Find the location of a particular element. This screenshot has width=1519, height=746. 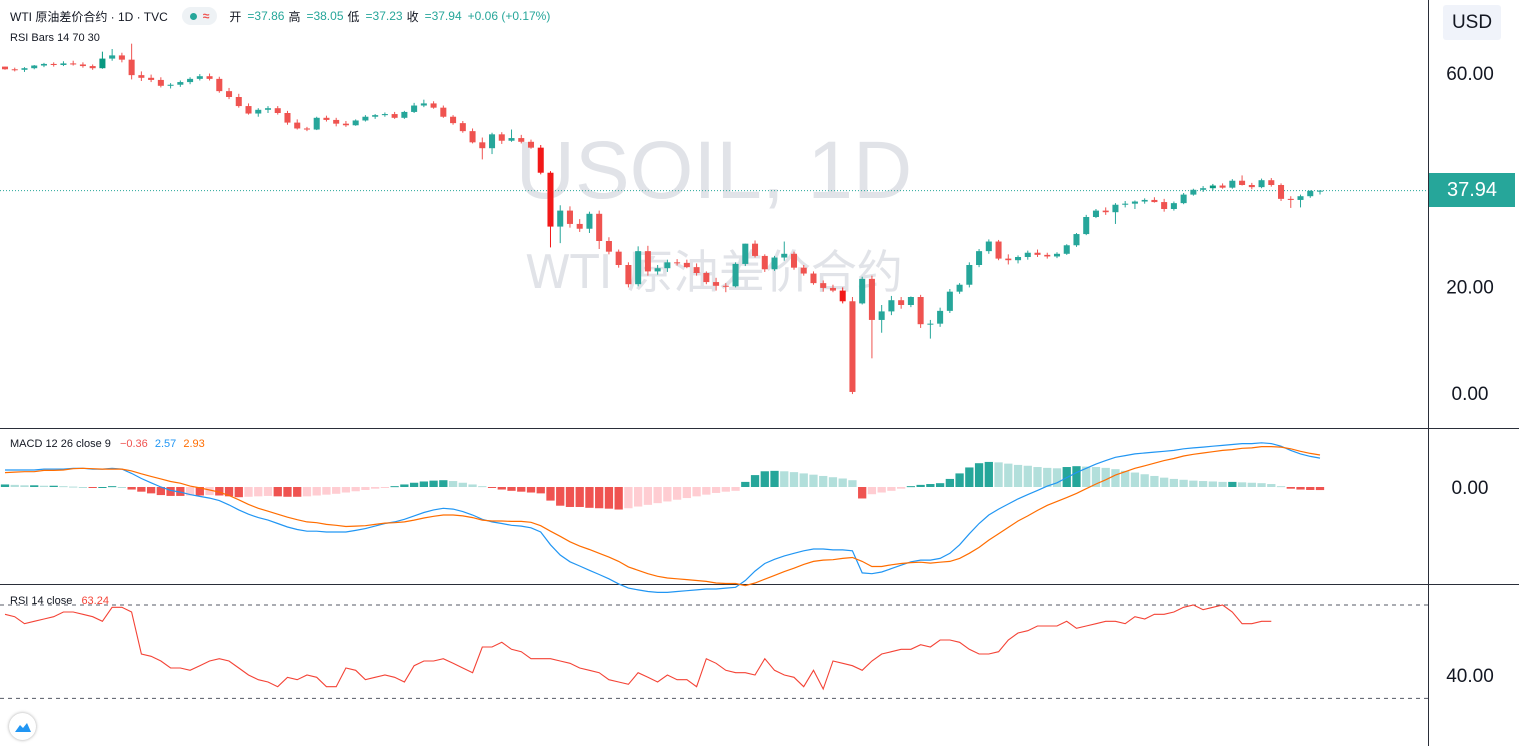

symbol-title: WTI 原油差价合约 · 1D · TVC is located at coordinates (89, 16).